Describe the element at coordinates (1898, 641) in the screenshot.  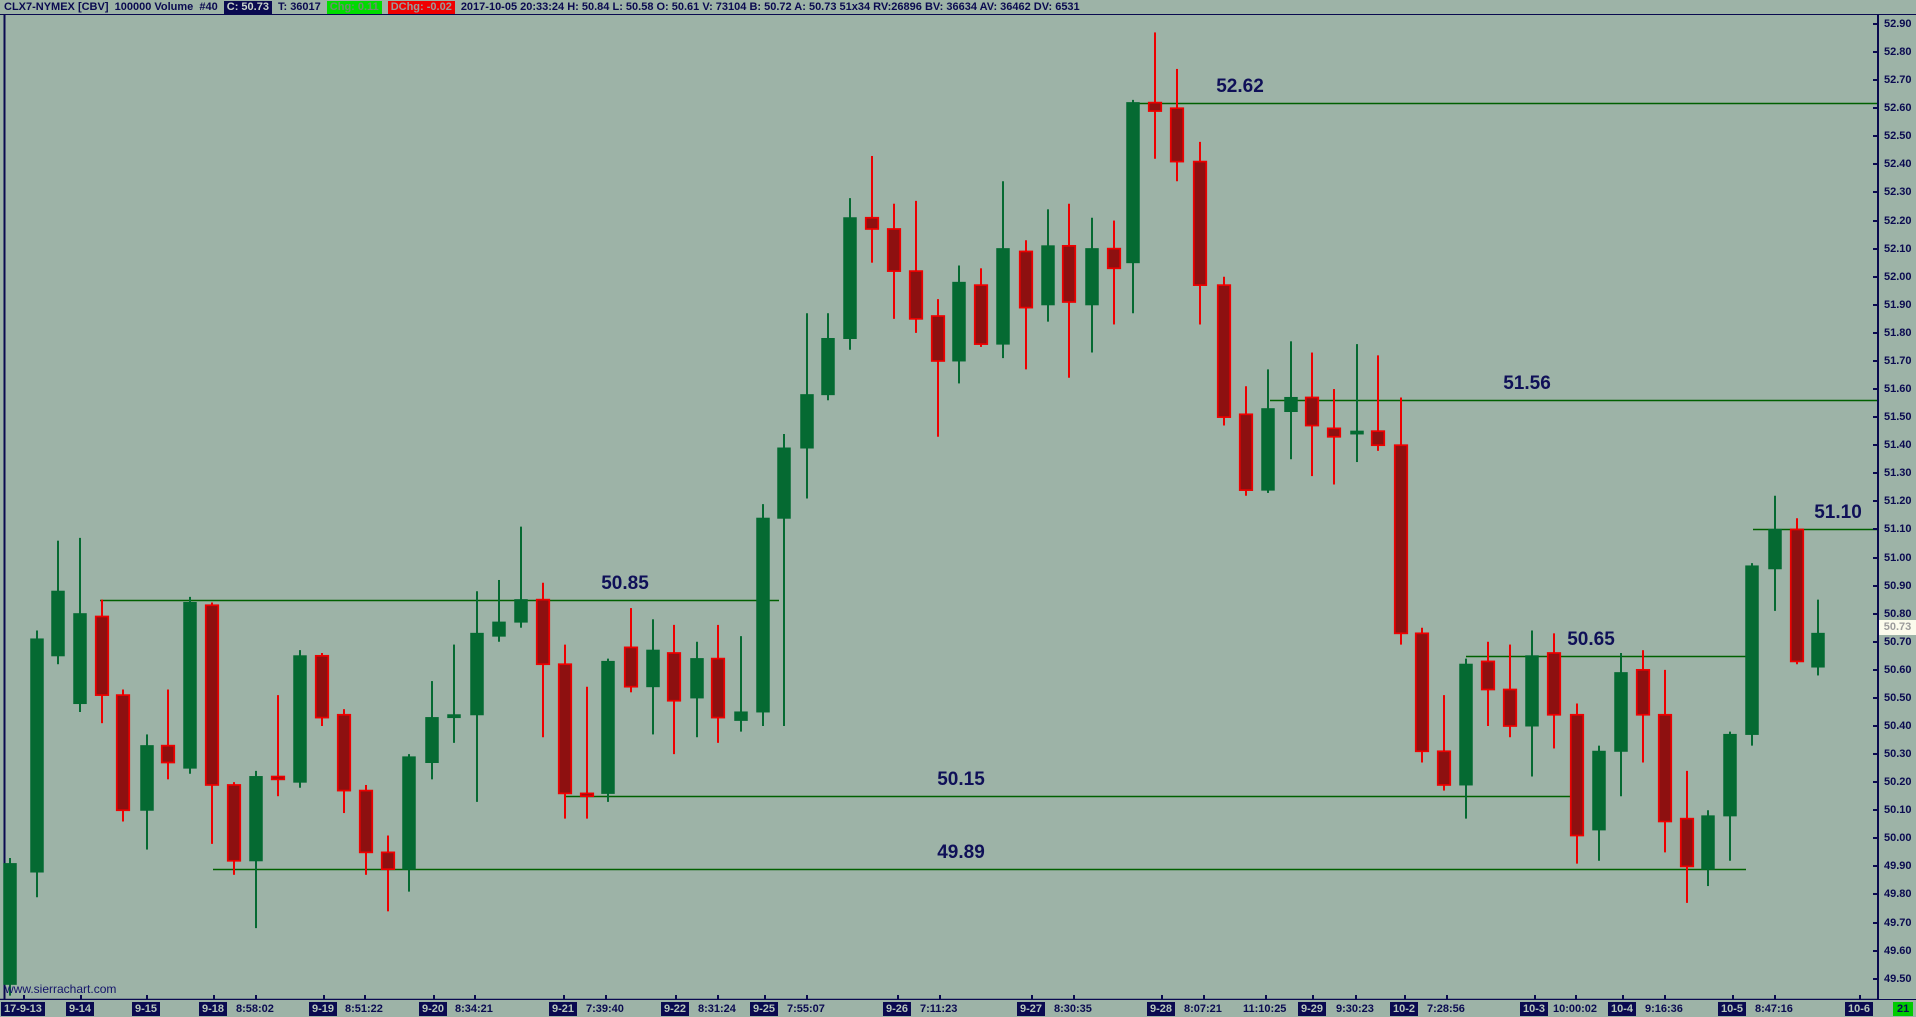
I see `price-axis-label: 50.70` at that location.